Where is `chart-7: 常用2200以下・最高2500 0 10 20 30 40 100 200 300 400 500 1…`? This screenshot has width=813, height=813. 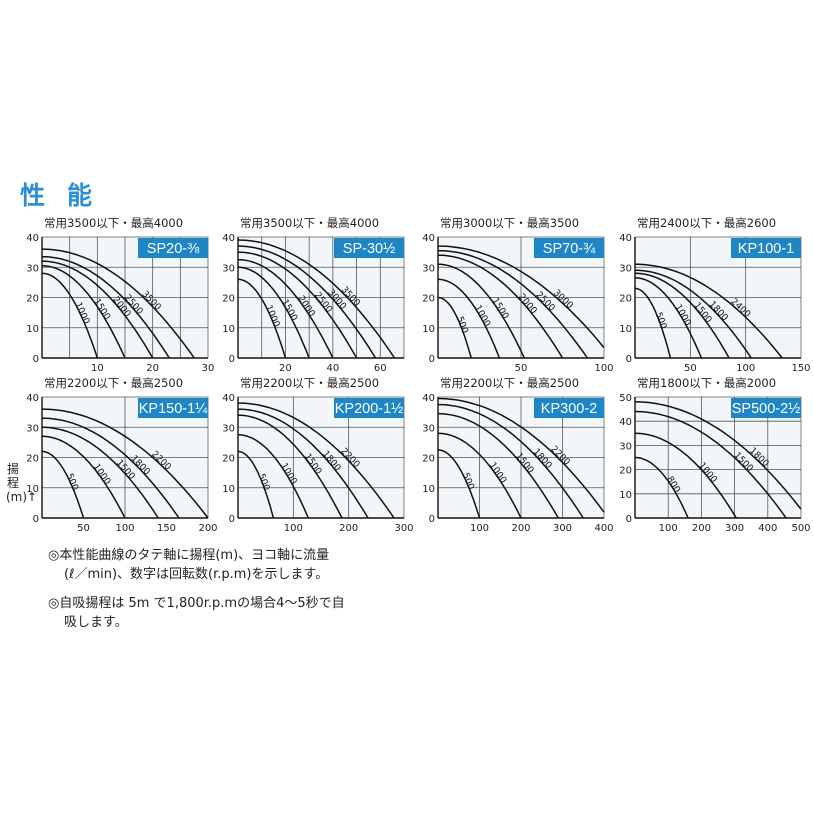 chart-7: 常用2200以下・最高2500 0 10 20 30 40 100 200 300 400 500 1… is located at coordinates (510, 455).